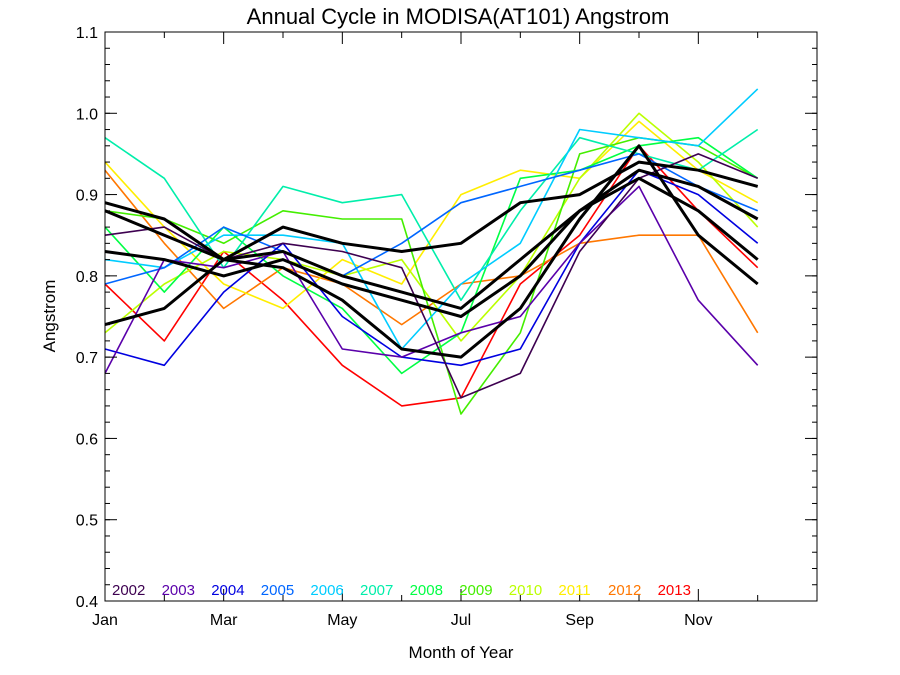 The height and width of the screenshot is (675, 900). Describe the element at coordinates (87, 33) in the screenshot. I see `y-tick-label: 1.1` at that location.